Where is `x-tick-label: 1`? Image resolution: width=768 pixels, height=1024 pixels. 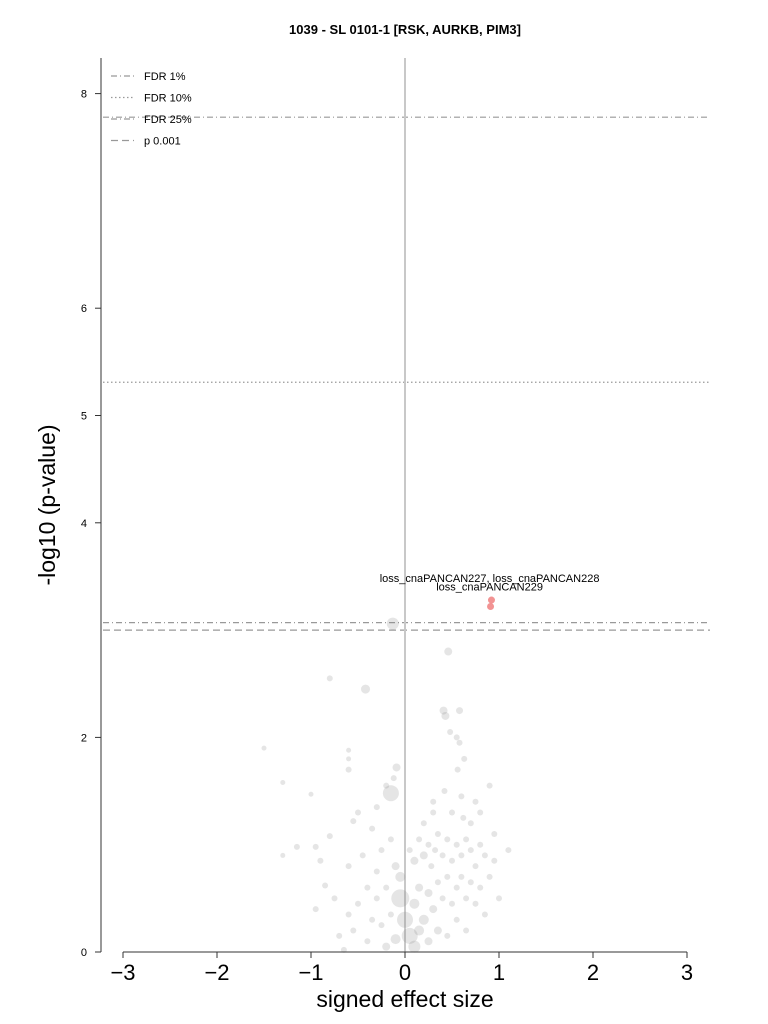 x-tick-label: 1 is located at coordinates (499, 972).